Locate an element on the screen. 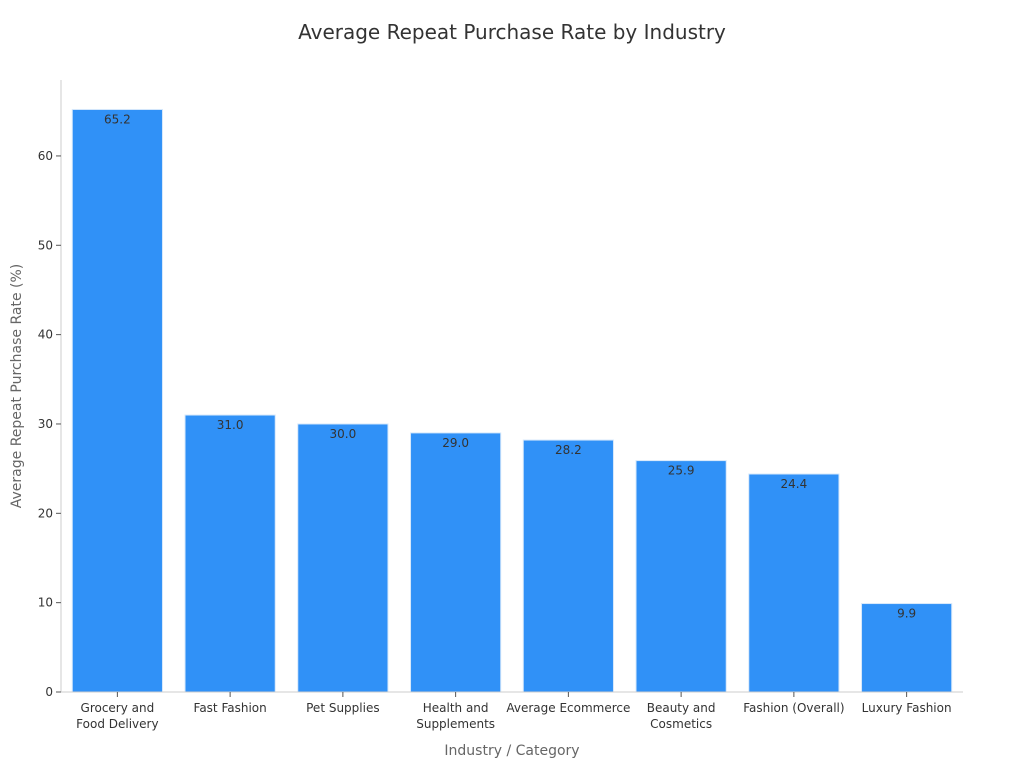 The width and height of the screenshot is (1024, 768). bar-value-label: 31.0 is located at coordinates (230, 425).